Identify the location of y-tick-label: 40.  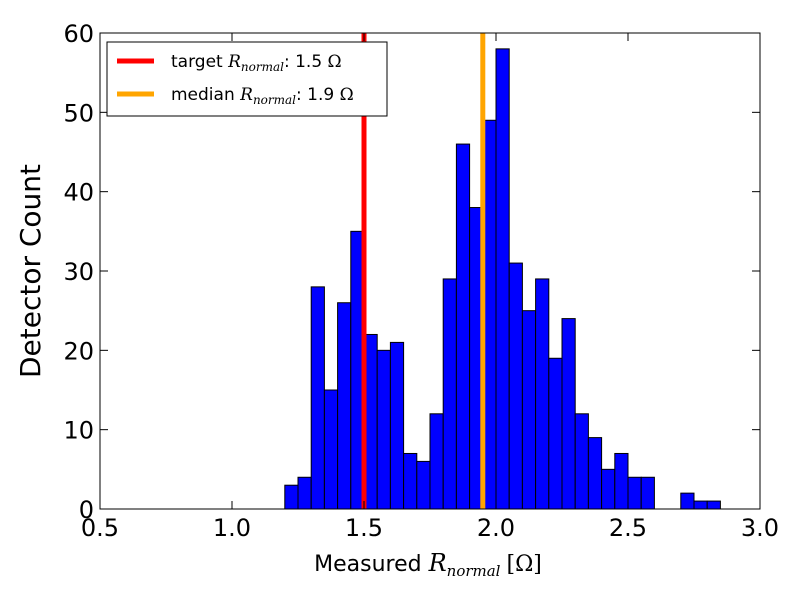
(78, 193).